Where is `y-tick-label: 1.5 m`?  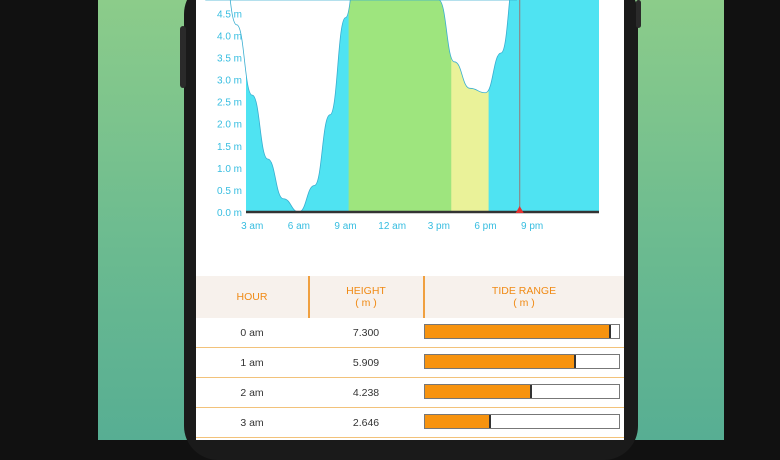
y-tick-label: 1.5 m is located at coordinates (229, 147).